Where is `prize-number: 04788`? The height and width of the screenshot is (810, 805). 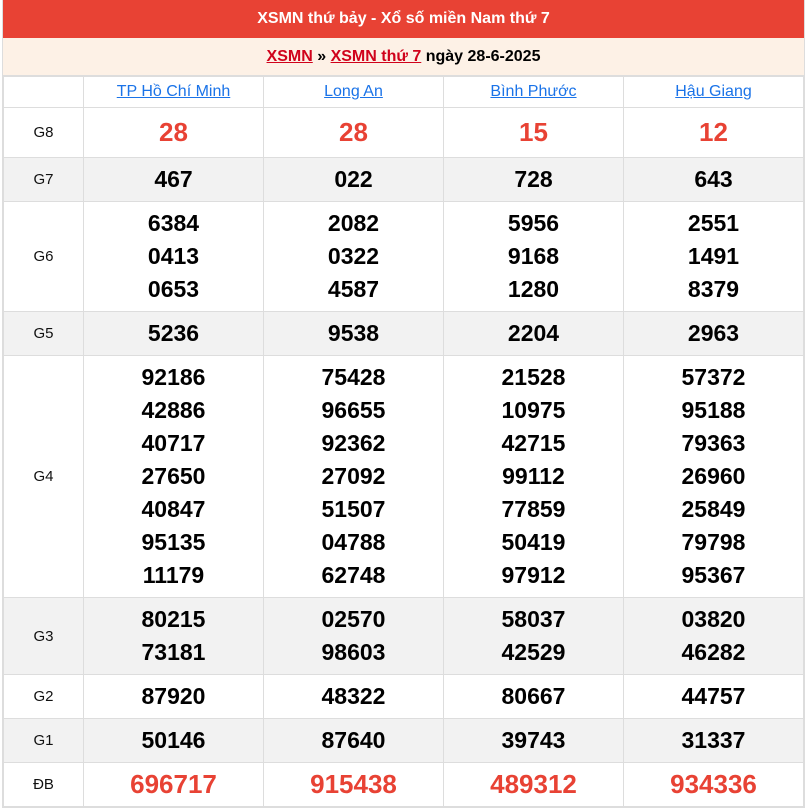
prize-number: 04788 is located at coordinates (353, 542).